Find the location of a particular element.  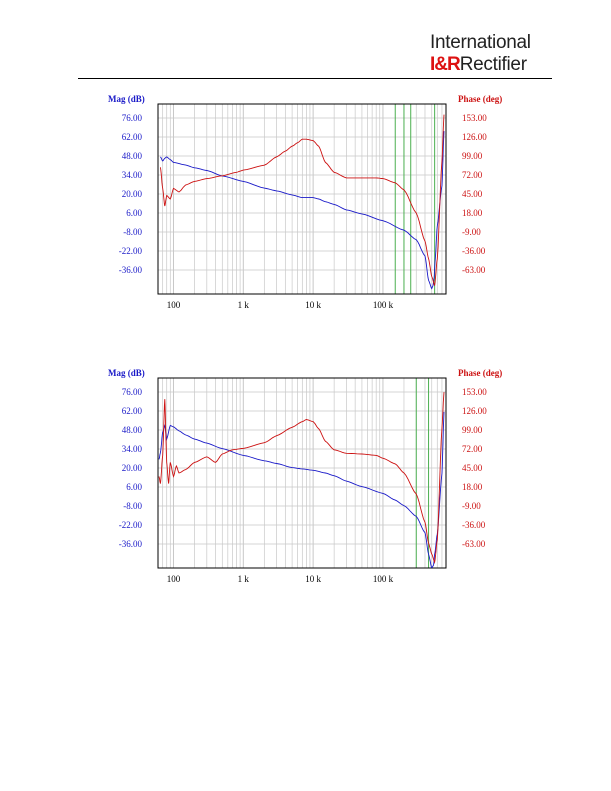

ir-logo-mark: I&R is located at coordinates (445, 64).